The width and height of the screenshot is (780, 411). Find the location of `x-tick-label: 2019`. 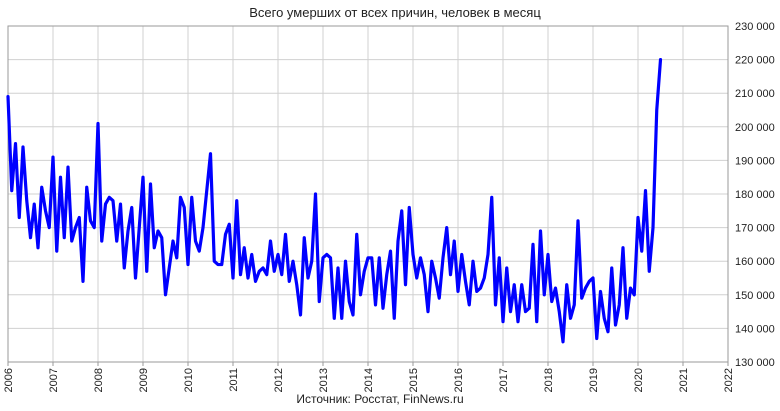

x-tick-label: 2019 is located at coordinates (594, 380).